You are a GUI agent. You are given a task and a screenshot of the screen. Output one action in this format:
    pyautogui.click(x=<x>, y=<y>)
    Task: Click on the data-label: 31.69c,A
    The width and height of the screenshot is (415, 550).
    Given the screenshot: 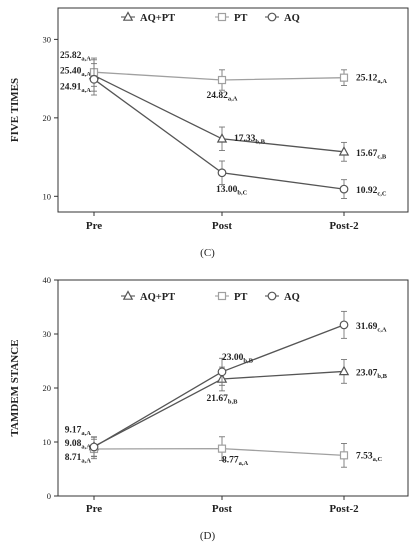 What is the action you would take?
    pyautogui.click(x=371, y=328)
    